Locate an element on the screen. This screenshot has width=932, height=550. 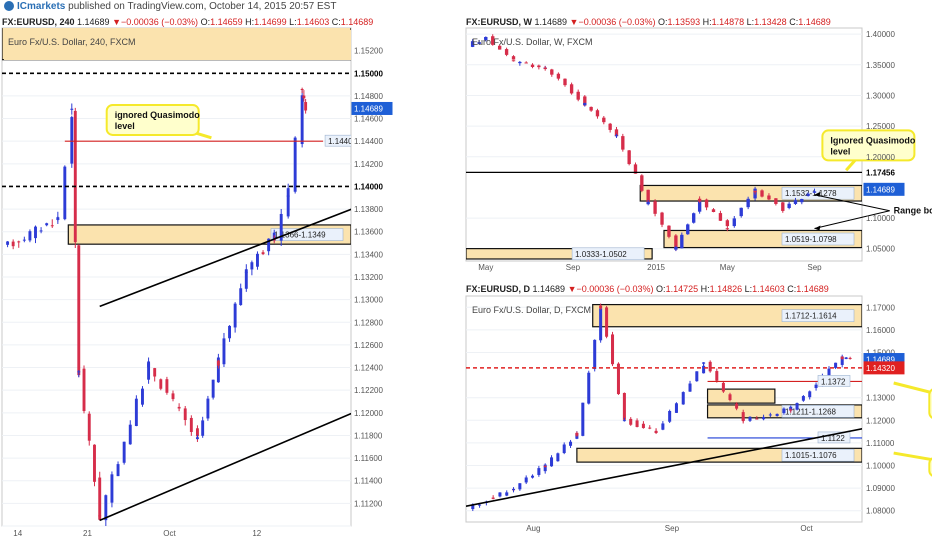
x-tick-label: 12 is located at coordinates (256, 533).